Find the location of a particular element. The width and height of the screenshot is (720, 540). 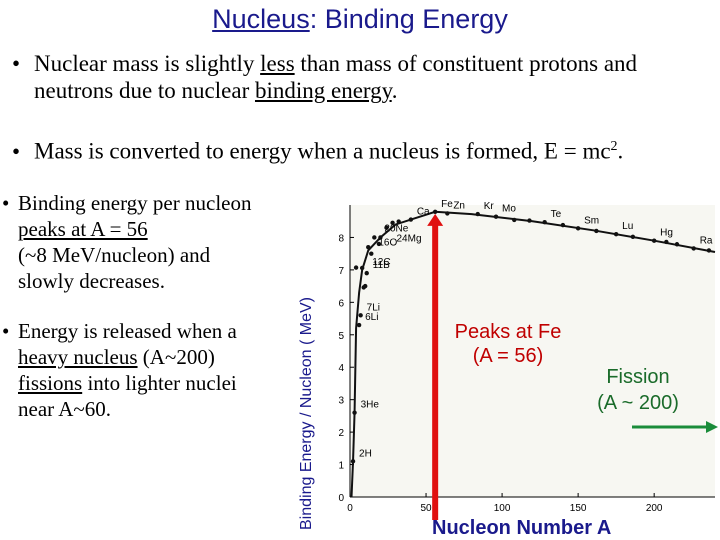

point-label: Ra is located at coordinates (706, 240).